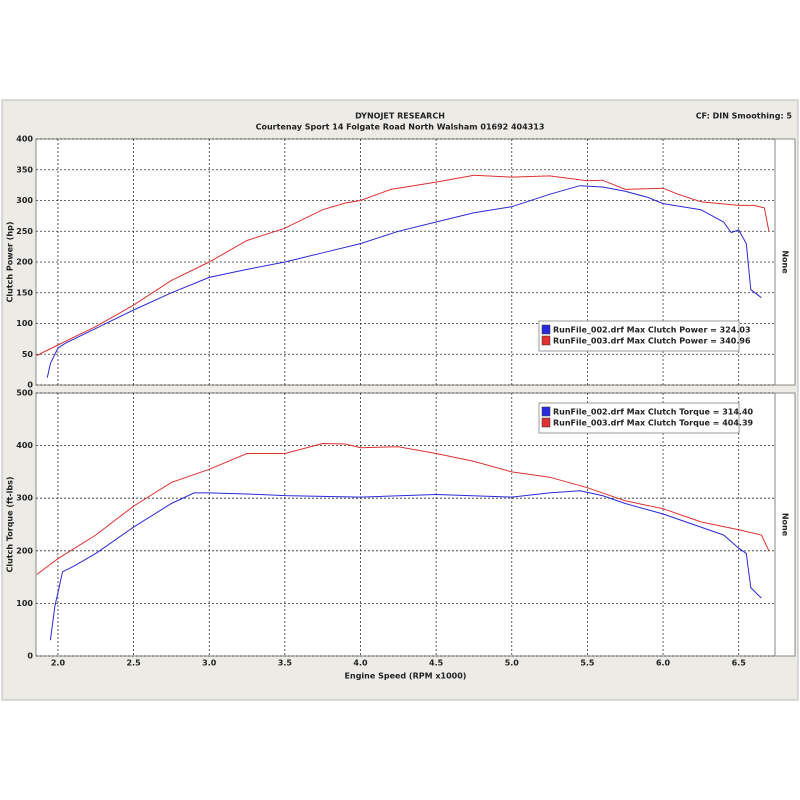 The image size is (800, 800). Describe the element at coordinates (400, 116) in the screenshot. I see `title: DYNOJET RESEARCH` at that location.